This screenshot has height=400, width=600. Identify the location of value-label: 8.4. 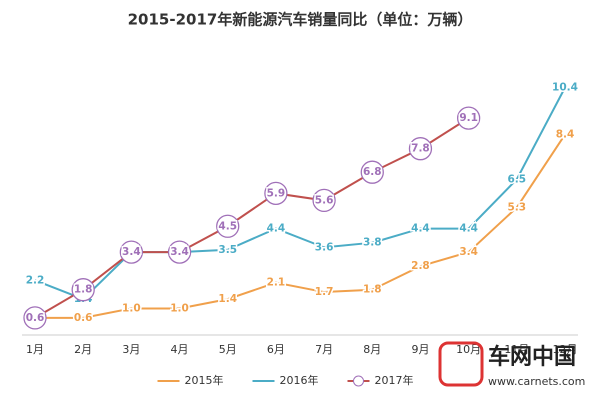
(565, 135).